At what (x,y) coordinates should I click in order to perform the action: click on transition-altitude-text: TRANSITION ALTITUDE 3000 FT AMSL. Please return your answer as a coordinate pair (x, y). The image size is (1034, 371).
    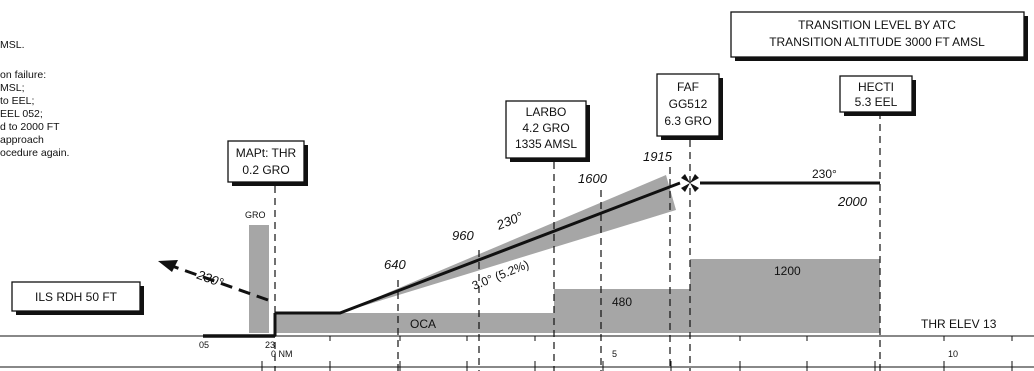
    Looking at the image, I should click on (877, 42).